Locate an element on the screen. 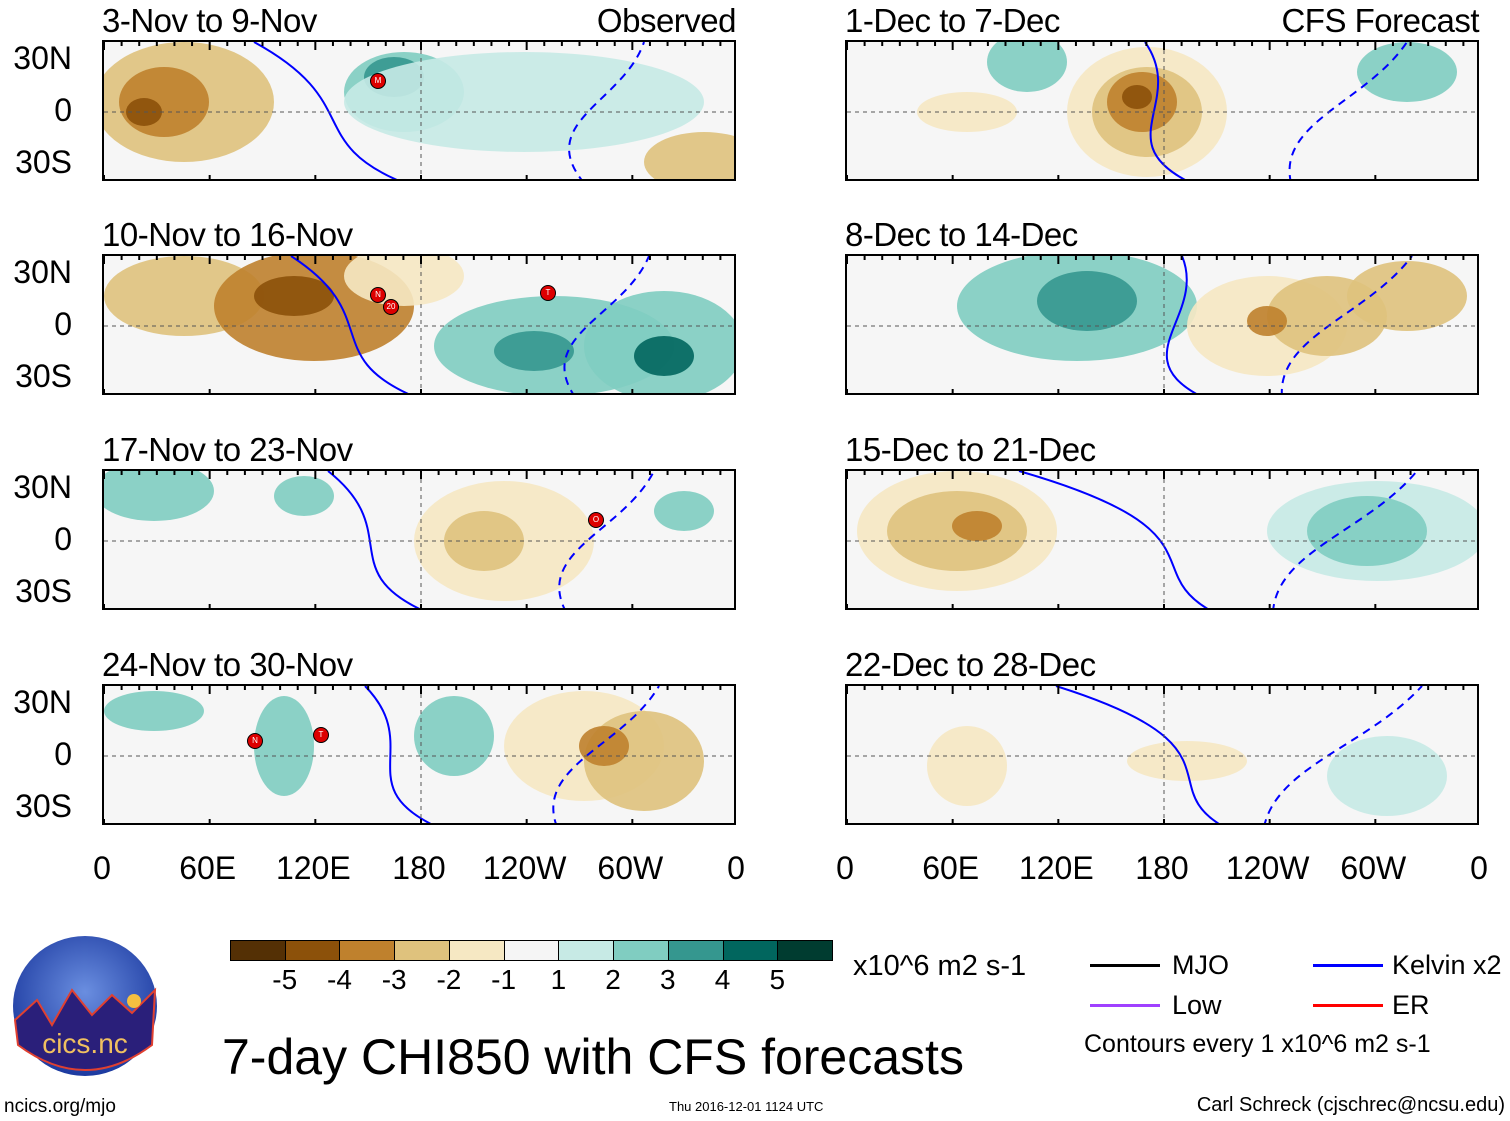 This screenshot has width=1510, height=1121. panel-title: 10-Nov to 16-Nov is located at coordinates (227, 234).